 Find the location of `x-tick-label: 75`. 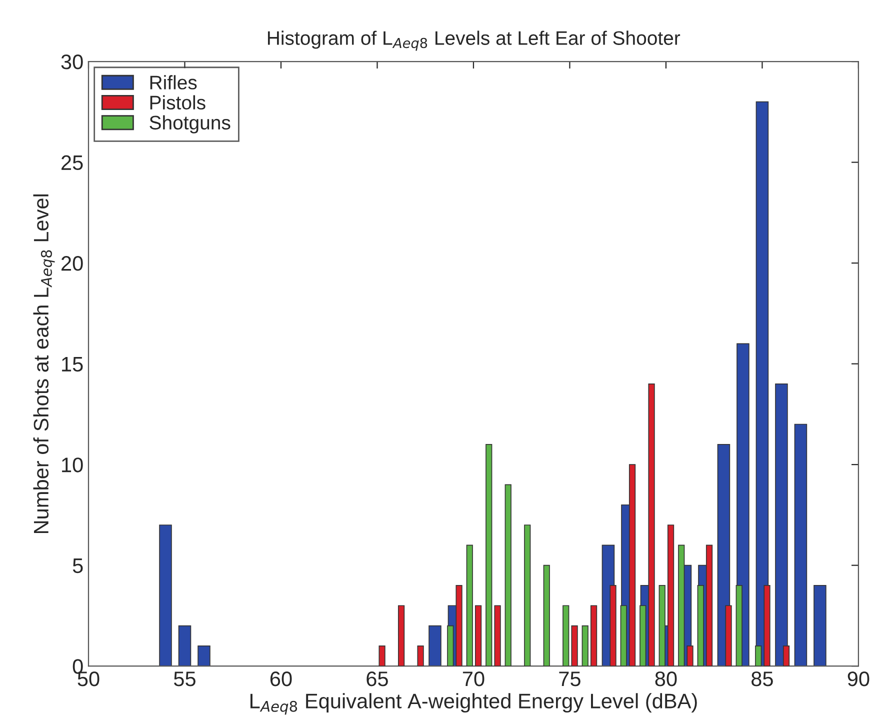

x-tick-label: 75 is located at coordinates (569, 679).